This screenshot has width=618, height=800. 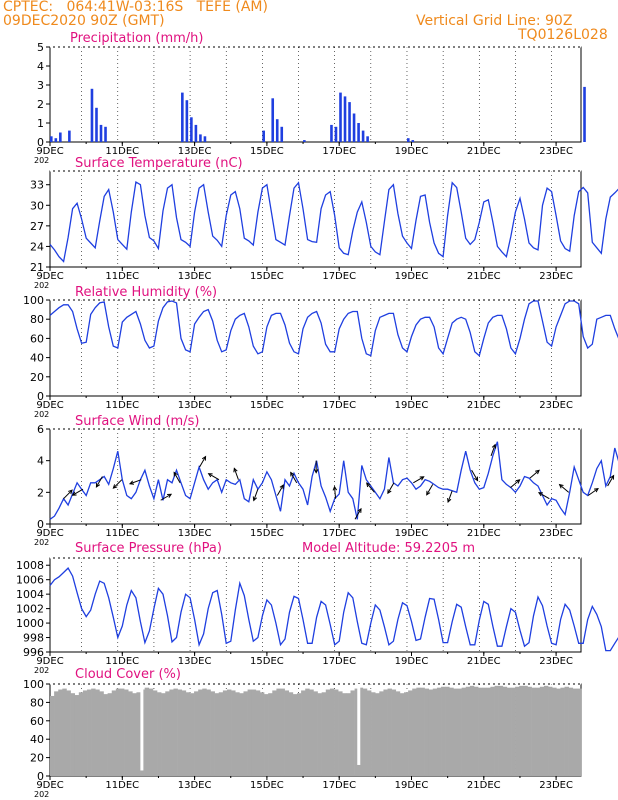 I want to click on wind-xtick-label: 9DEC, so click(x=49, y=533).